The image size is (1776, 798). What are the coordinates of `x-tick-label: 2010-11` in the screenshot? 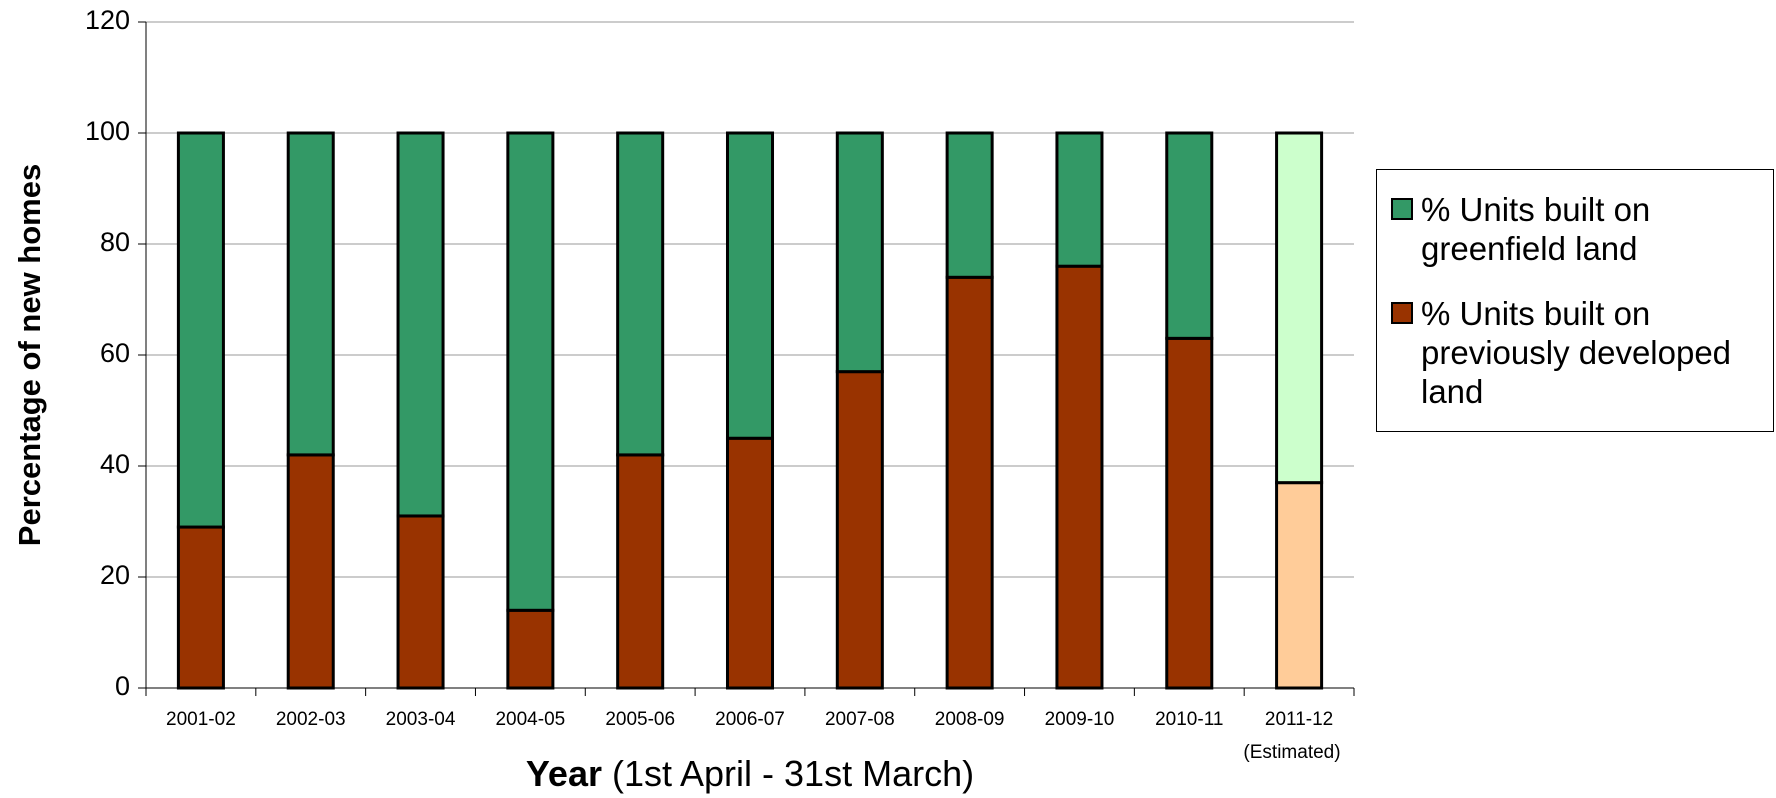 It's located at (1189, 719).